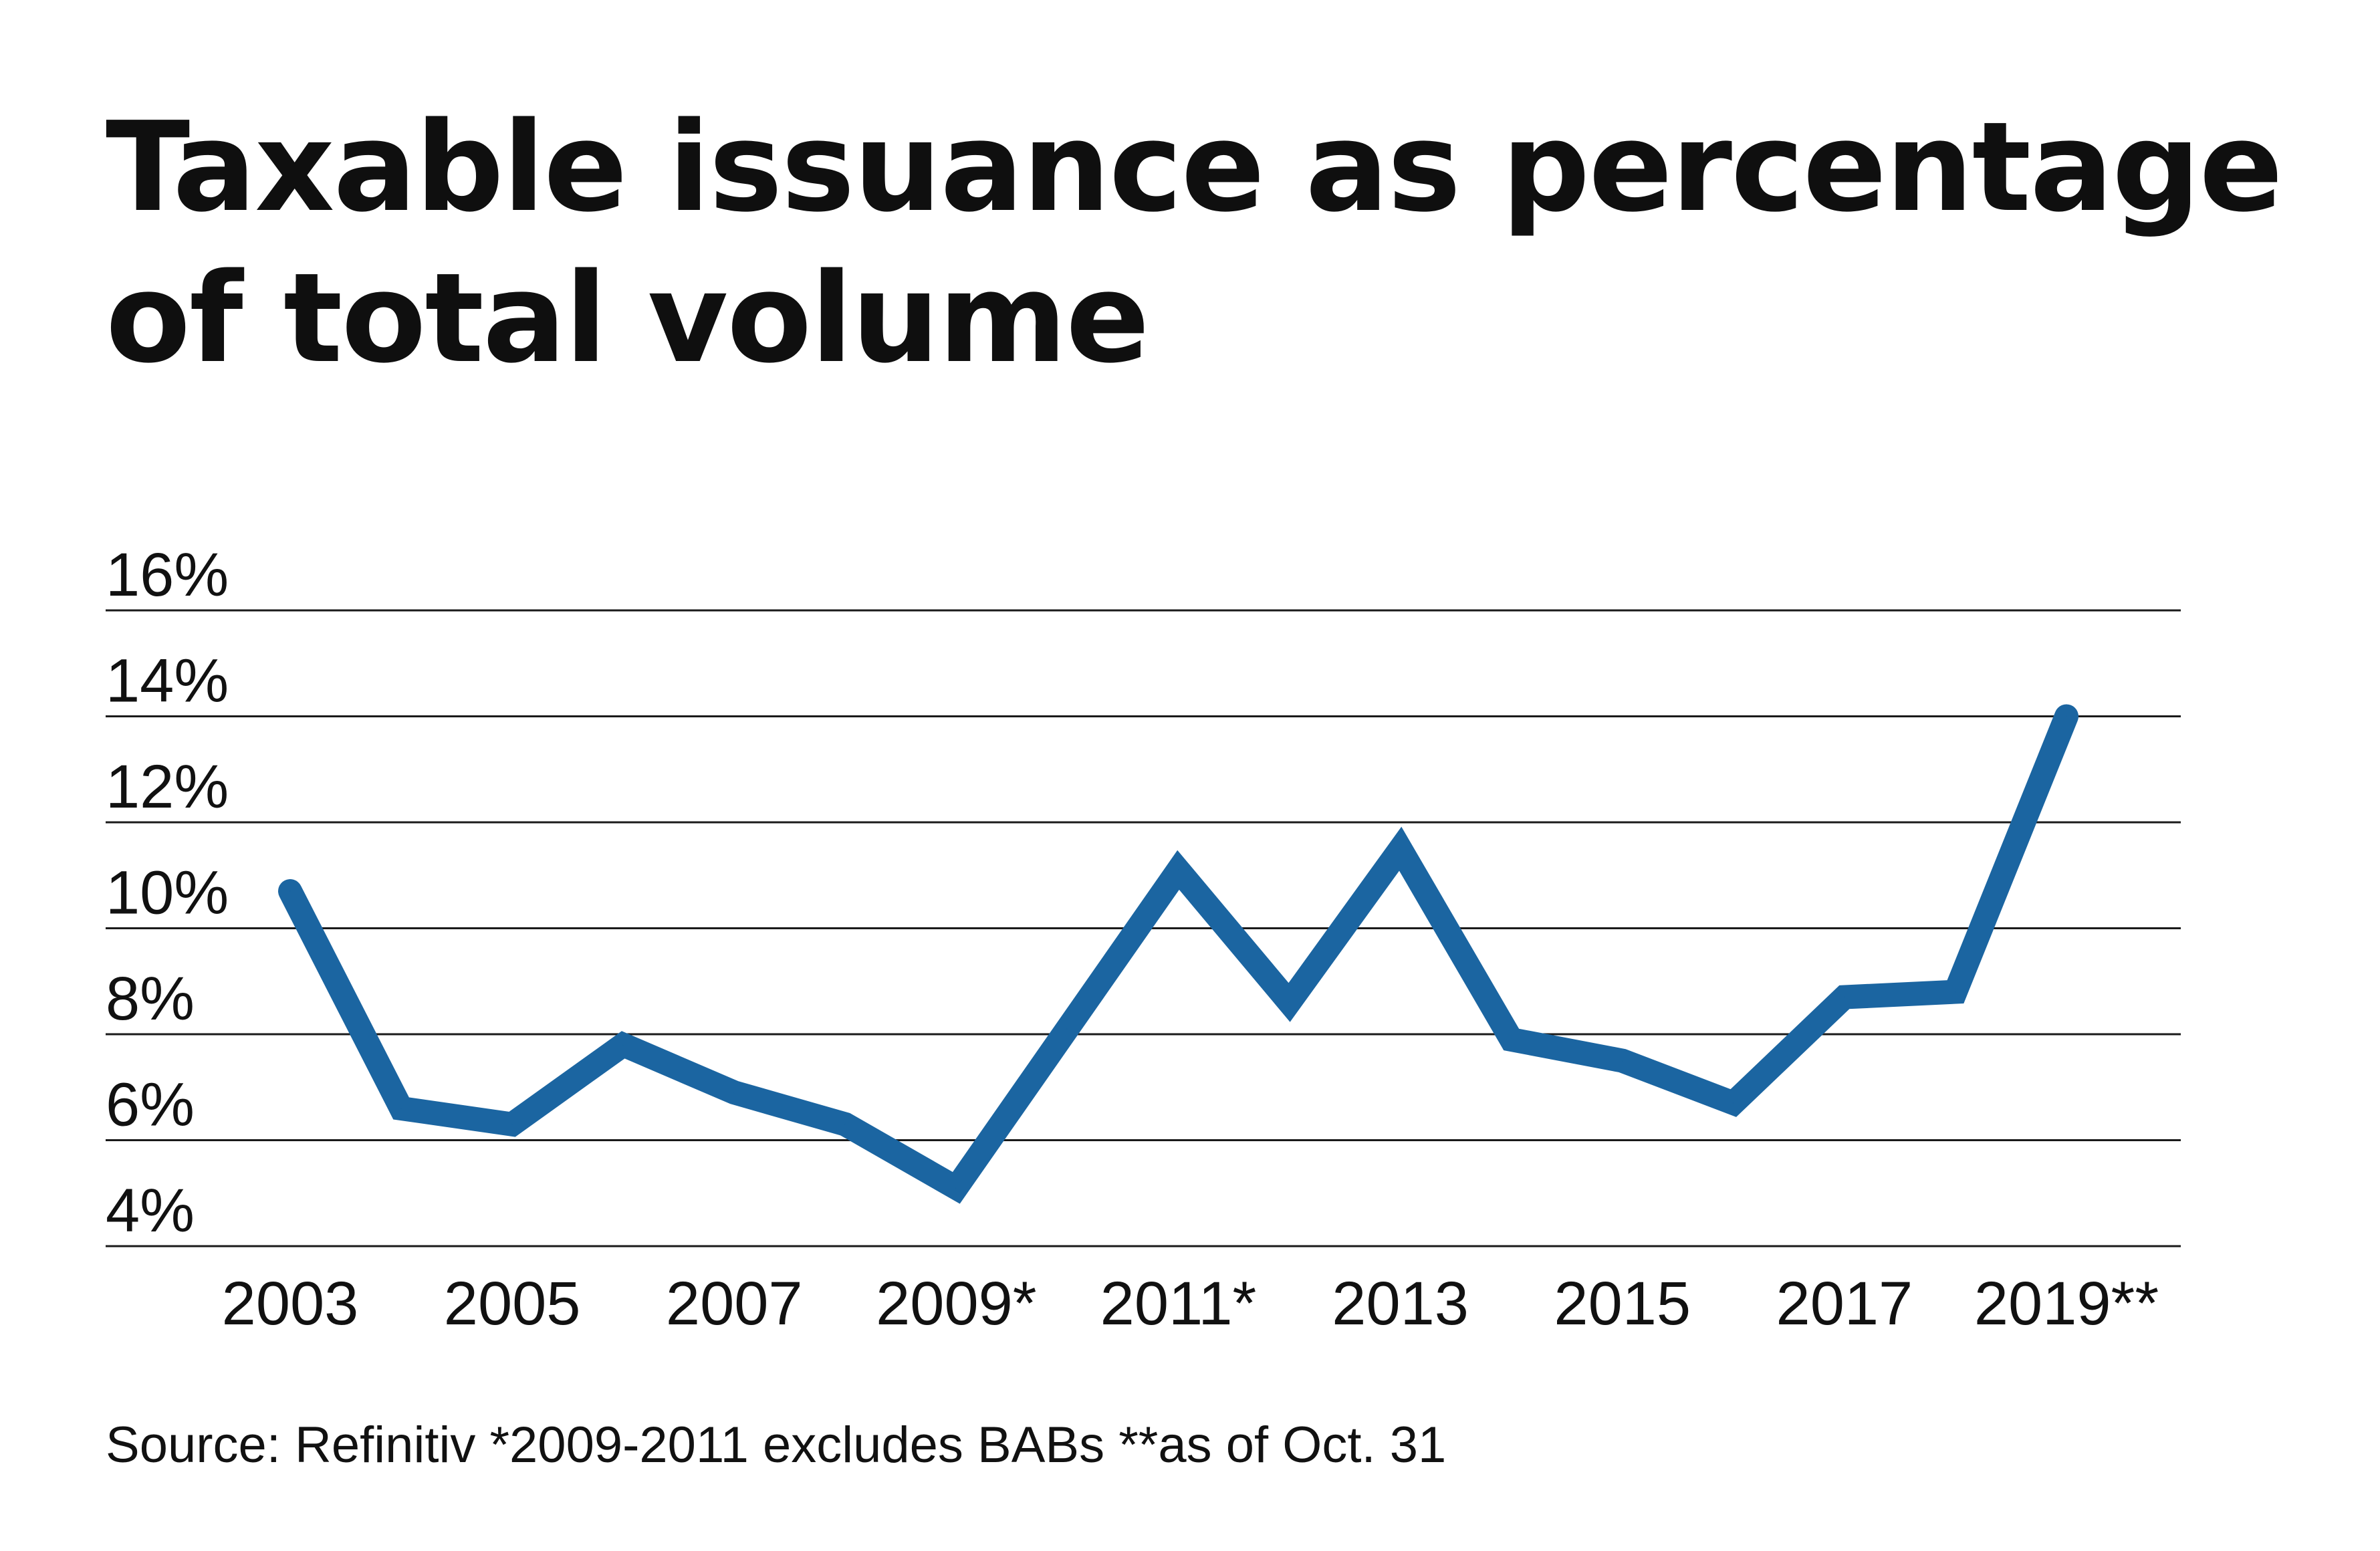 Image resolution: width=2380 pixels, height=1551 pixels. What do you see at coordinates (1178, 1304) in the screenshot?
I see `x-tick-label: 2011*` at bounding box center [1178, 1304].